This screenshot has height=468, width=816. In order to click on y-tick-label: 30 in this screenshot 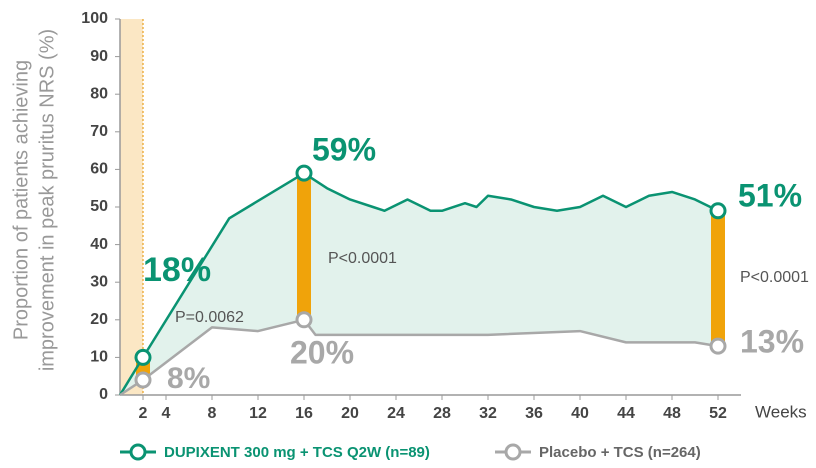, I will do `click(99, 281)`.